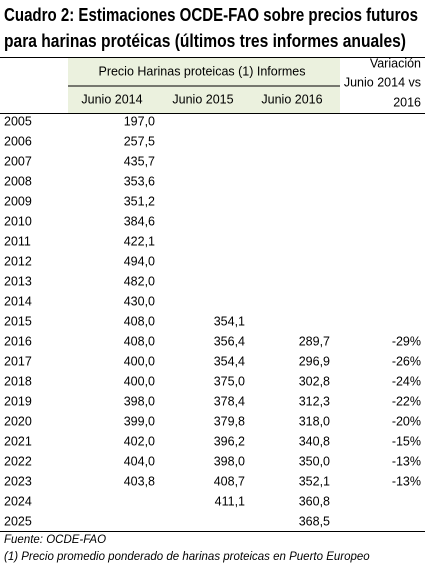 The width and height of the screenshot is (425, 565). I want to click on column-header: Junio 2014, so click(111, 99).